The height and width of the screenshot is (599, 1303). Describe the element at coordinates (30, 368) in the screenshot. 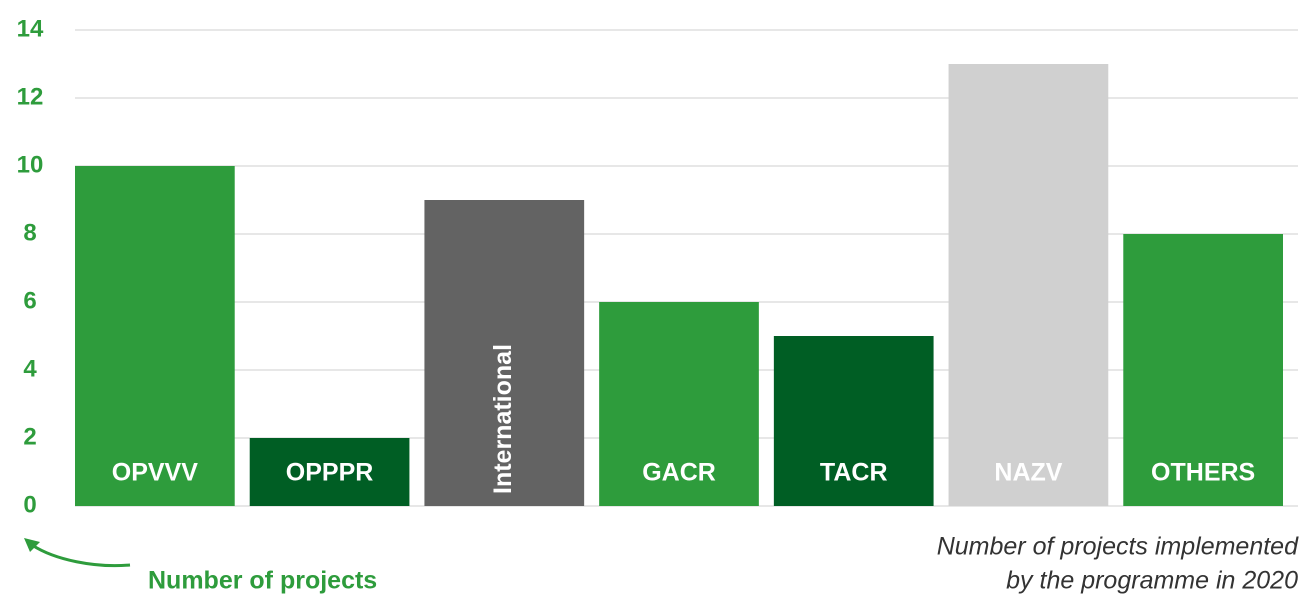

I see `y-tick-label: 4` at that location.